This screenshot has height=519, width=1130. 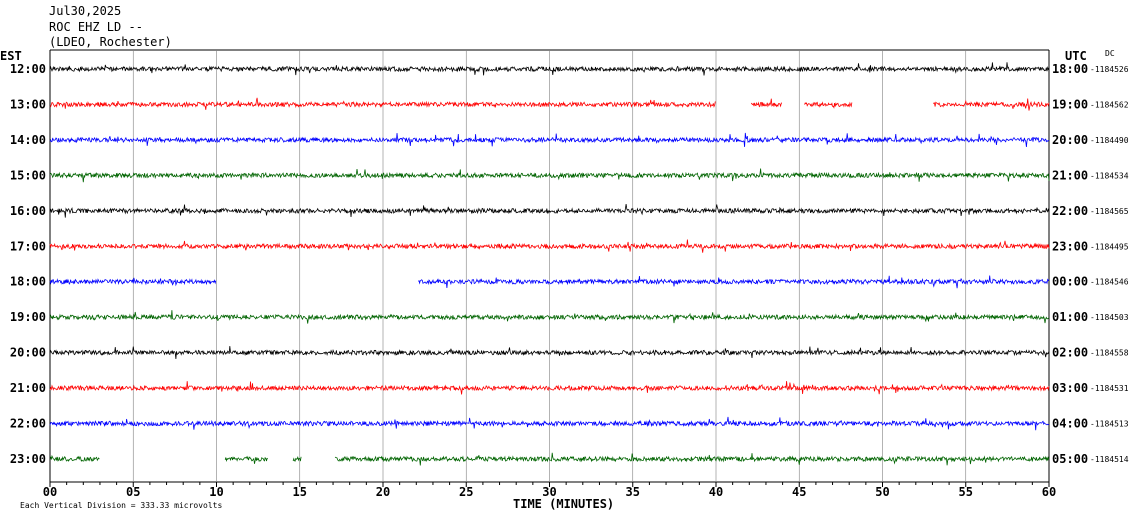 I want to click on dc-offset-header: DC, so click(x=1110, y=53).